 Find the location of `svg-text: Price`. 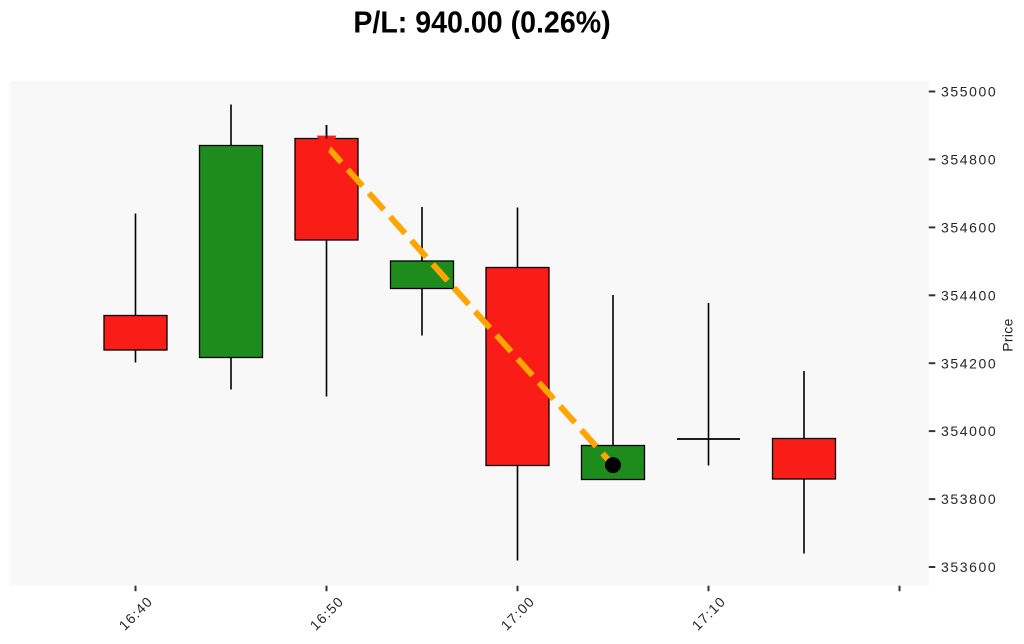

svg-text: Price is located at coordinates (1008, 334).